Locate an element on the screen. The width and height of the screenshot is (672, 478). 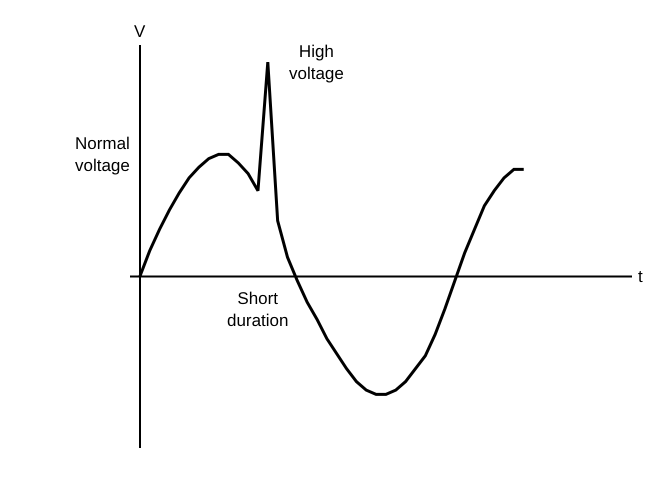
text: V is located at coordinates (140, 31).